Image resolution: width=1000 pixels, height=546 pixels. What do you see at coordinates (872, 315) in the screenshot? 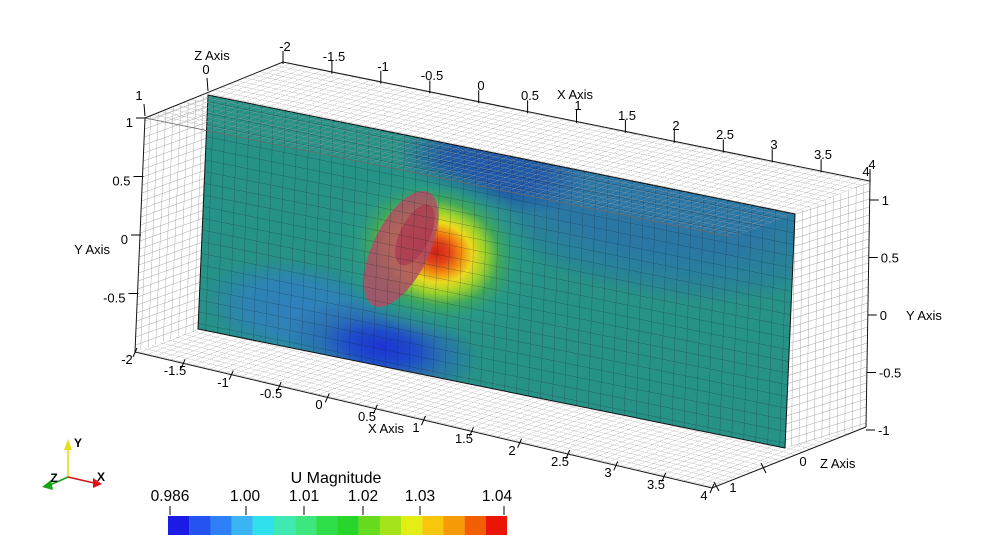
I see `y-axis-right-tickmarks` at bounding box center [872, 315].